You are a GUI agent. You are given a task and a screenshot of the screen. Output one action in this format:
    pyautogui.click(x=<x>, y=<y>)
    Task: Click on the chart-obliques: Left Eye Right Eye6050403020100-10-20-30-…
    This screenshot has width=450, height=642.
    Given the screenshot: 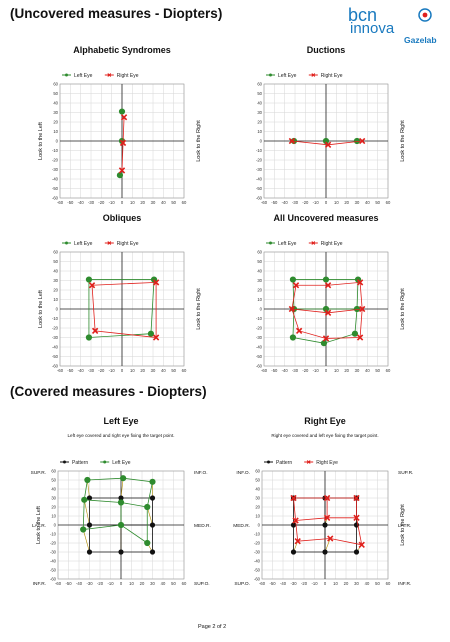 What is the action you would take?
    pyautogui.click(x=120, y=307)
    